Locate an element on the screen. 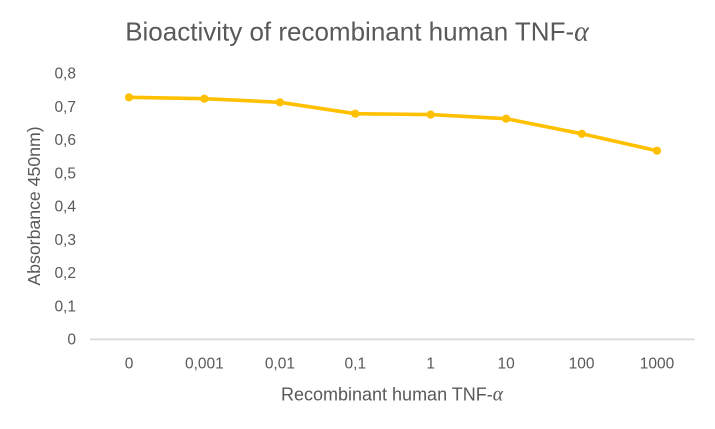 The image size is (715, 429). svg-text: 0,8 is located at coordinates (65, 74).